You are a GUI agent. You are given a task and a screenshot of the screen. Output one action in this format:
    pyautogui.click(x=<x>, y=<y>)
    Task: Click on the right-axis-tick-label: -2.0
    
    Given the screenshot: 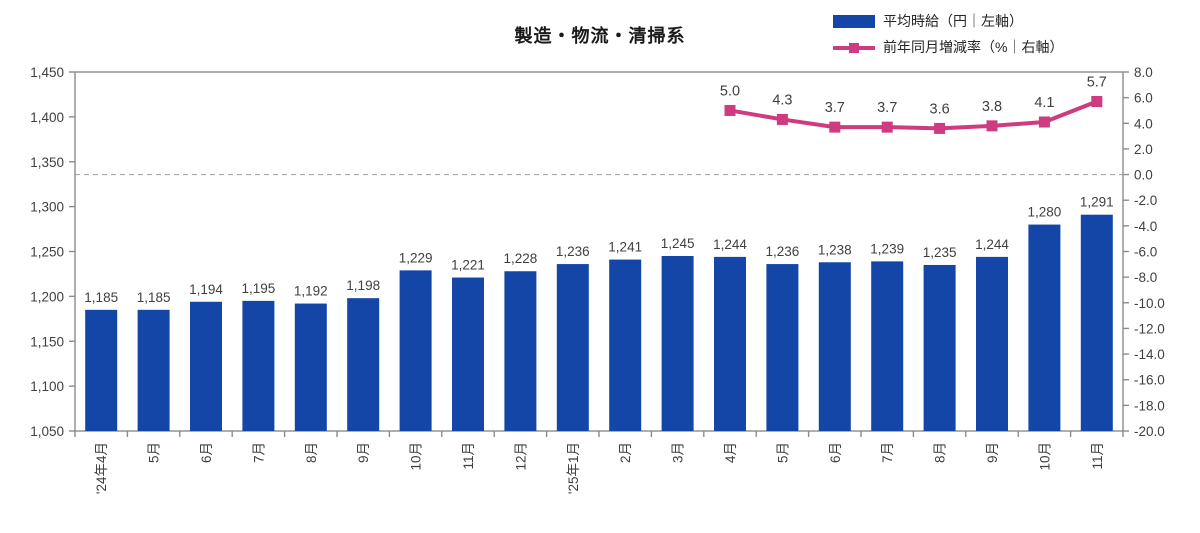 What is the action you would take?
    pyautogui.click(x=1145, y=200)
    